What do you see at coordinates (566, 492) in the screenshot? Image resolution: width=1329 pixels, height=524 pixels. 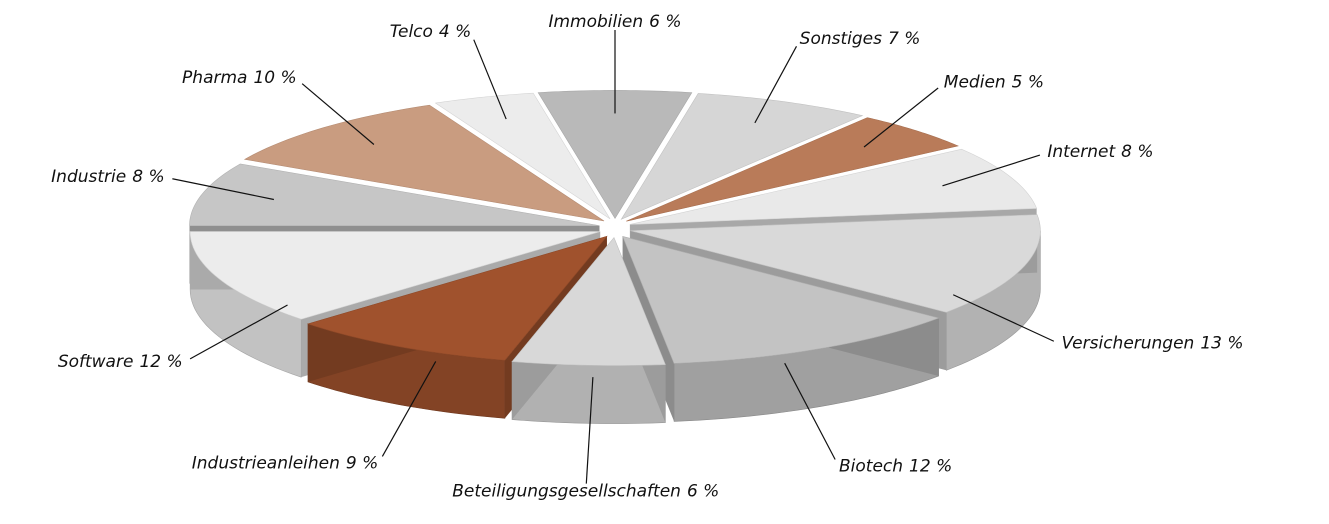 I see `slice-name: Beteiligungsgesellschaften` at bounding box center [566, 492].